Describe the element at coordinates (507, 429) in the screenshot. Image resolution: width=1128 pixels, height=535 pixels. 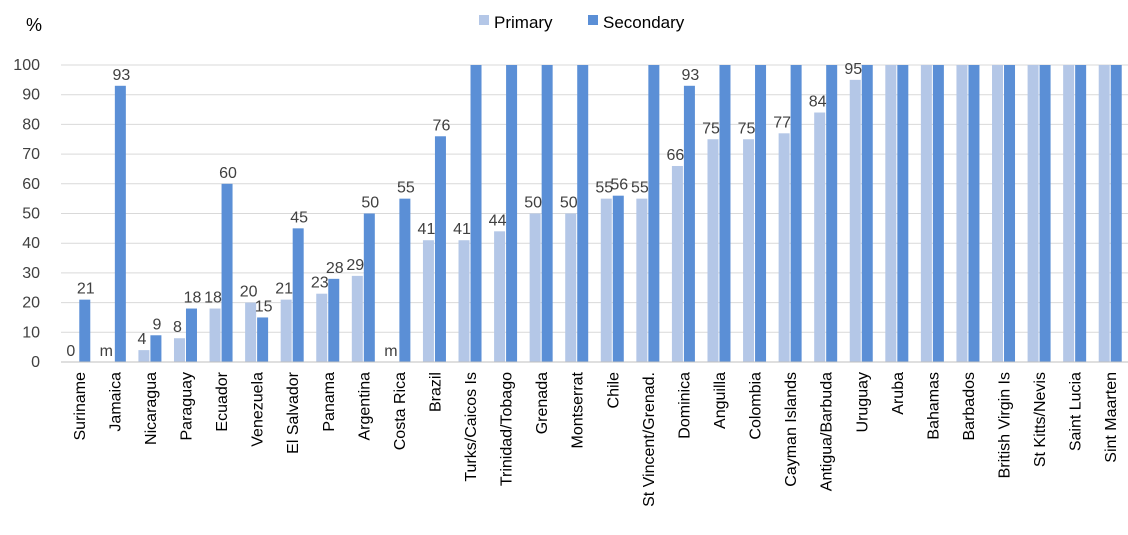
I see `x-category-label: Trinidad/Tobago` at that location.